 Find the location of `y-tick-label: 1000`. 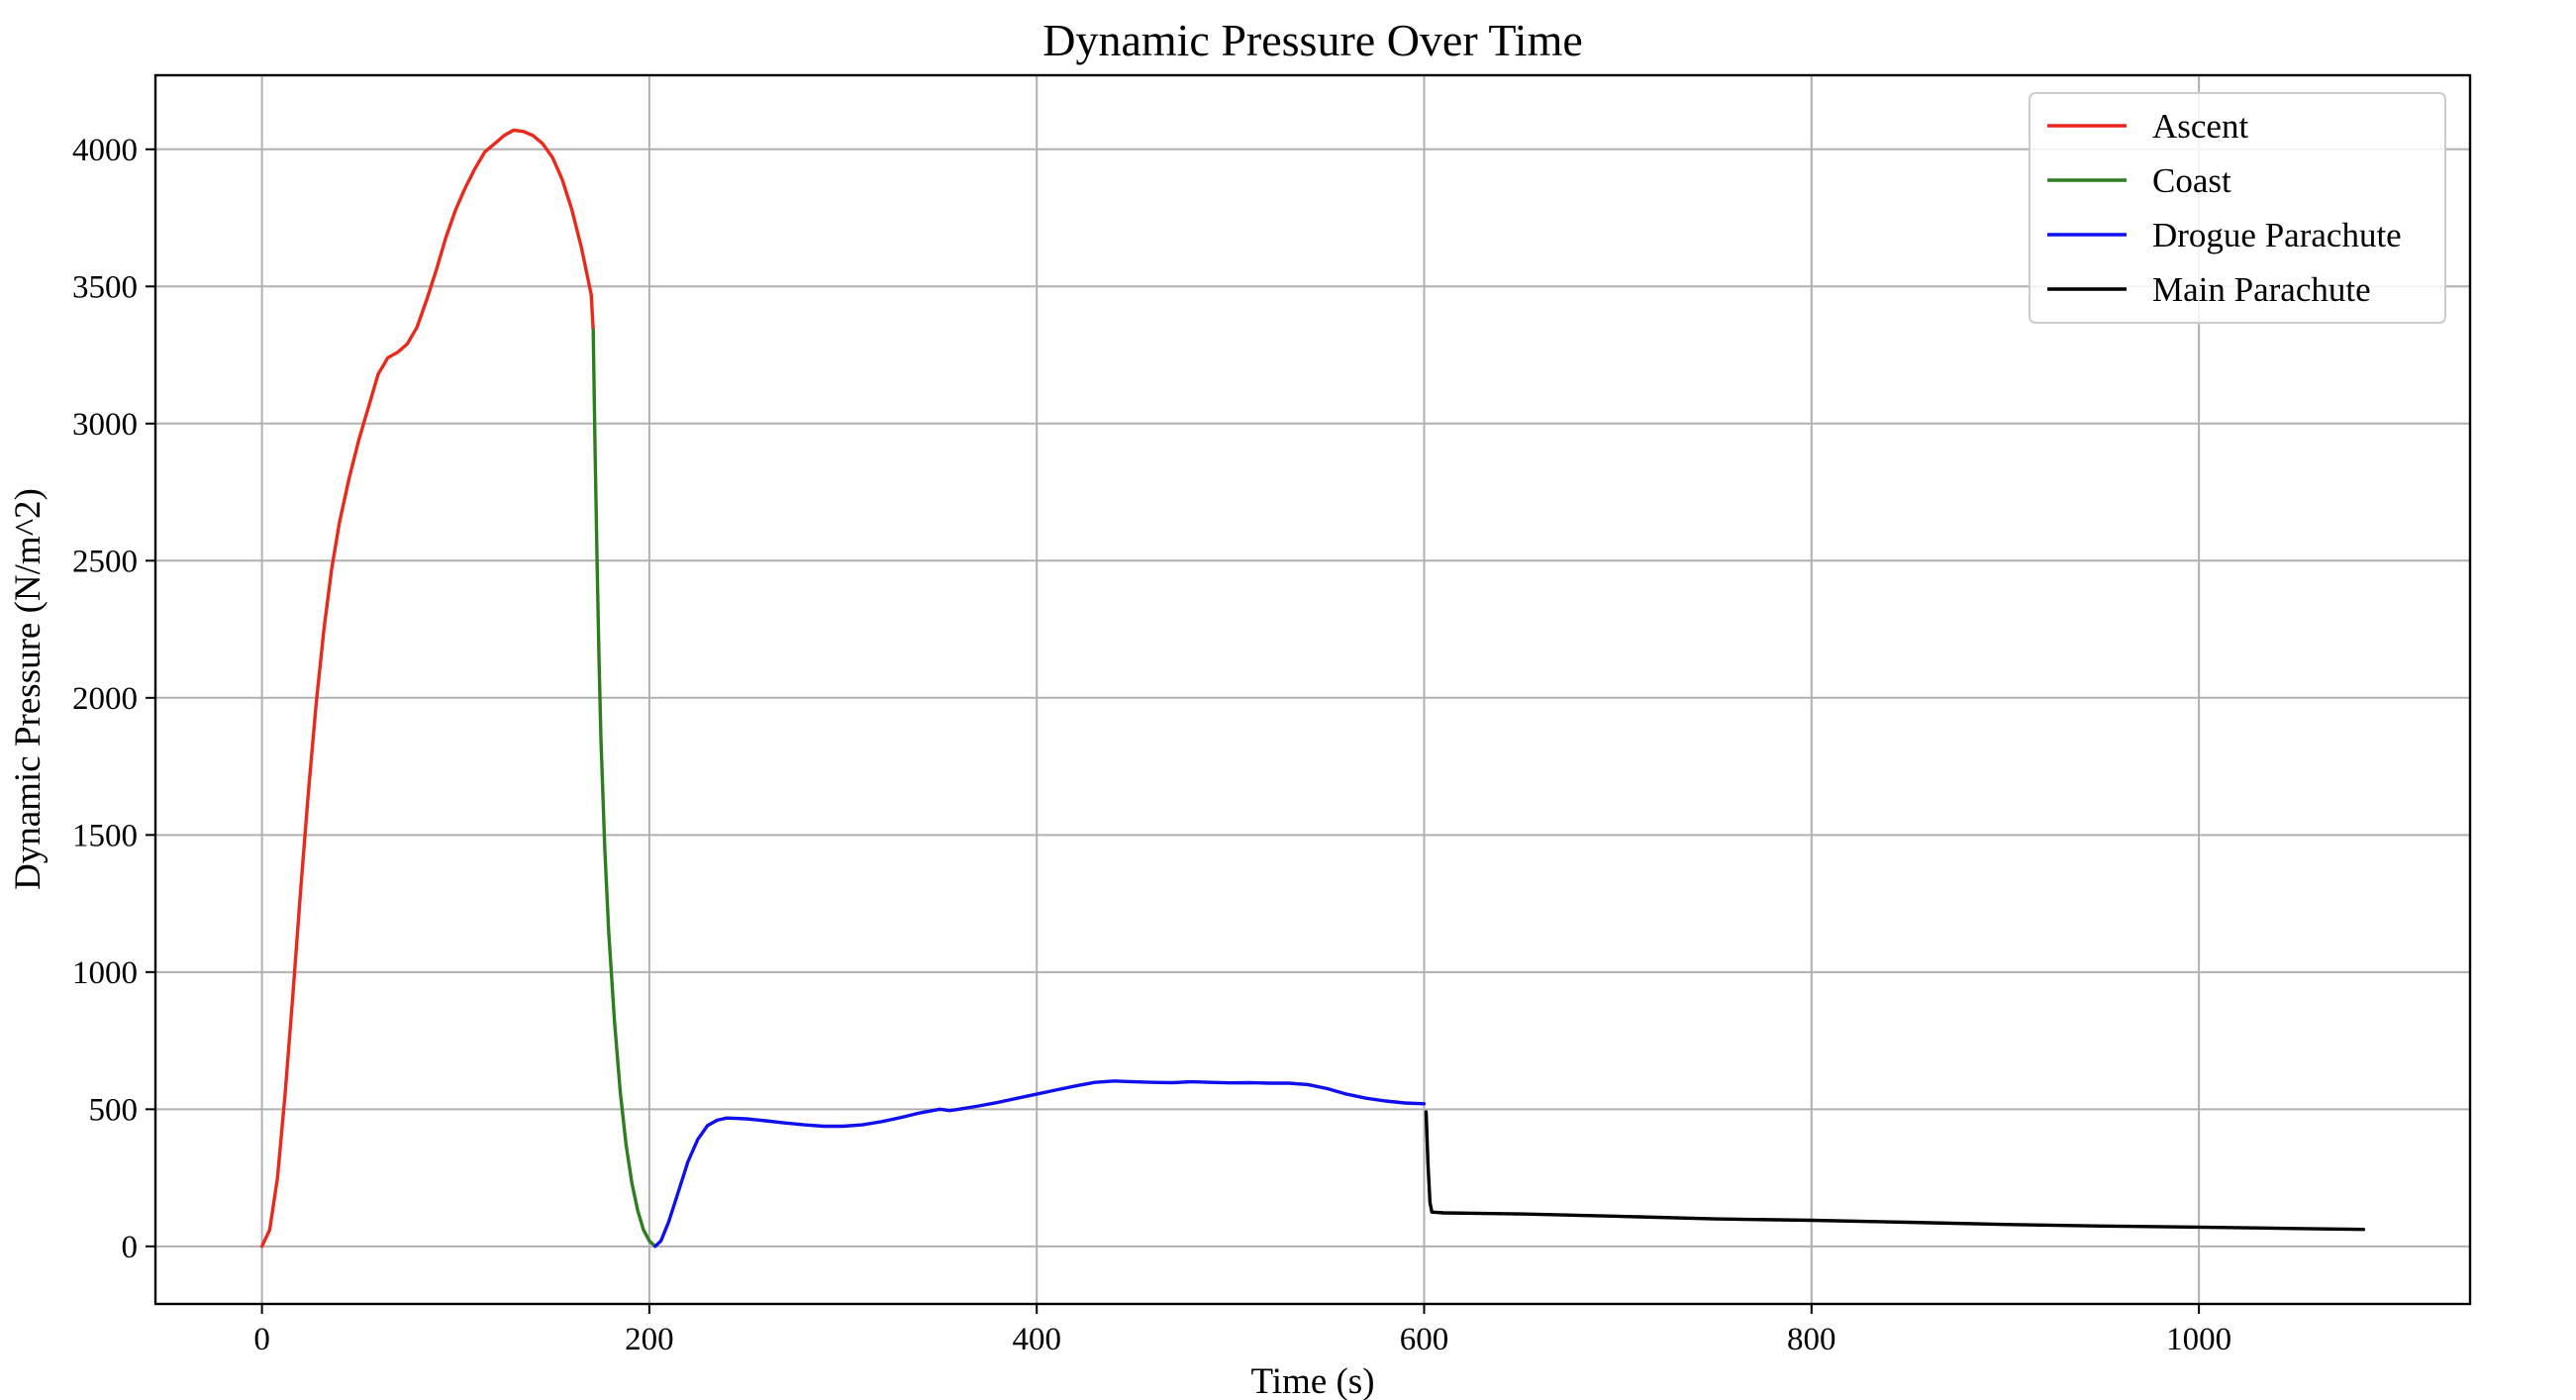

y-tick-label: 1000 is located at coordinates (105, 973).